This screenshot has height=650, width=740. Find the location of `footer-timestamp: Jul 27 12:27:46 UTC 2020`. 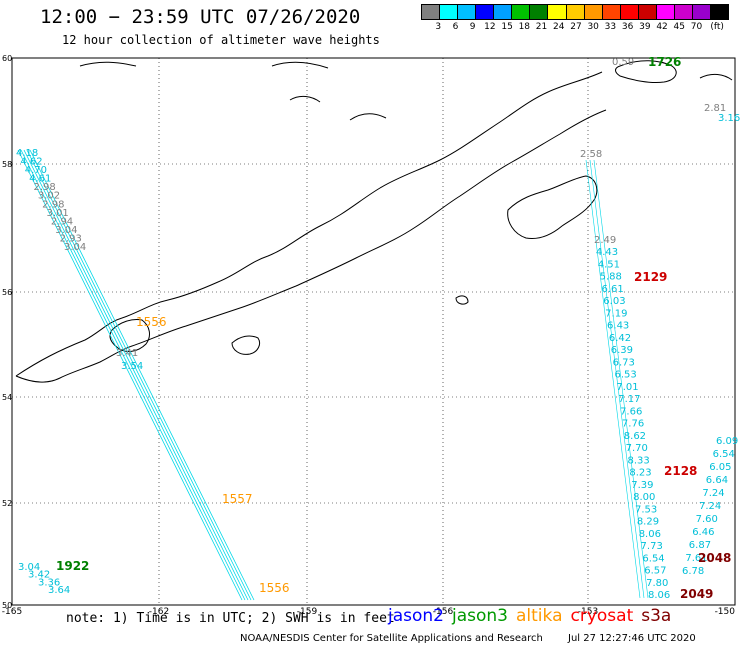

footer-timestamp: Jul 27 12:27:46 UTC 2020 is located at coordinates (632, 638).